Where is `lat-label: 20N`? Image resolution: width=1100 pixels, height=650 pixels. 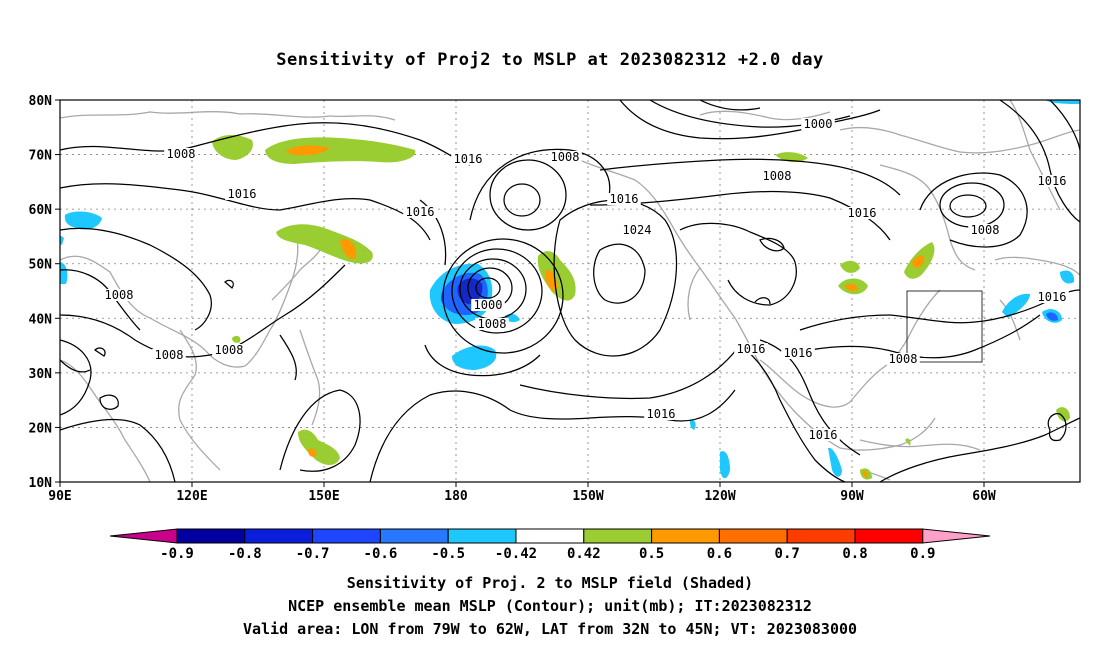 lat-label: 20N is located at coordinates (41, 428).